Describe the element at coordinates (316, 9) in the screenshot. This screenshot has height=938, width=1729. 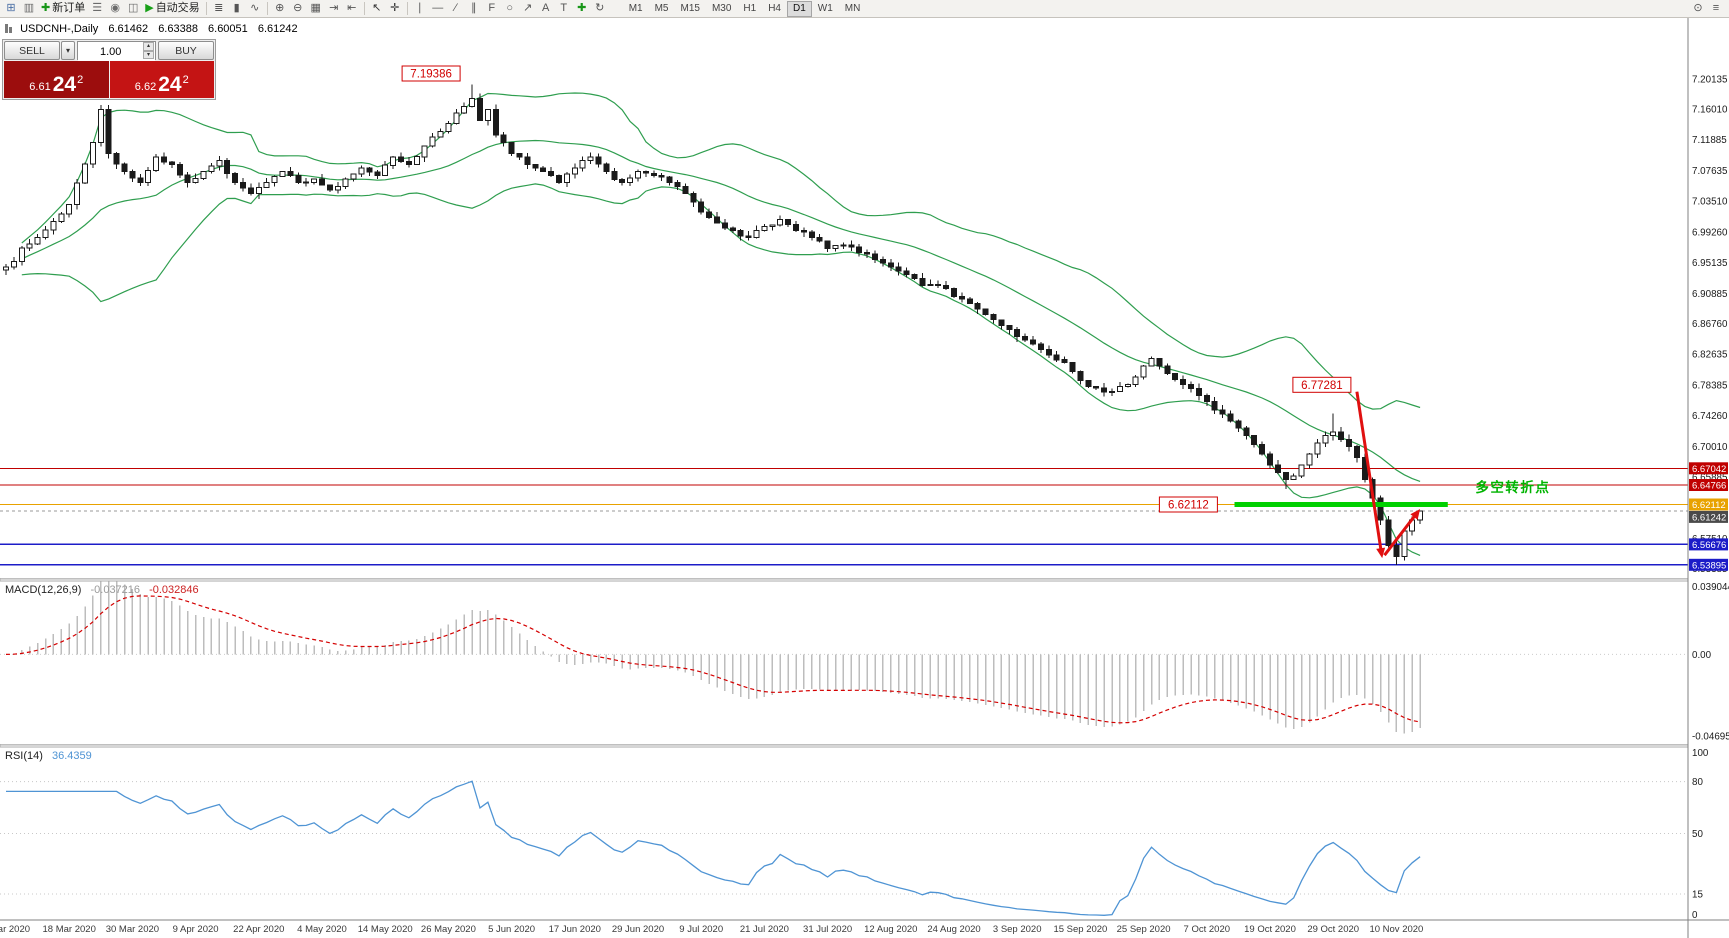
I see `tile-windows-icon: ▦` at that location.